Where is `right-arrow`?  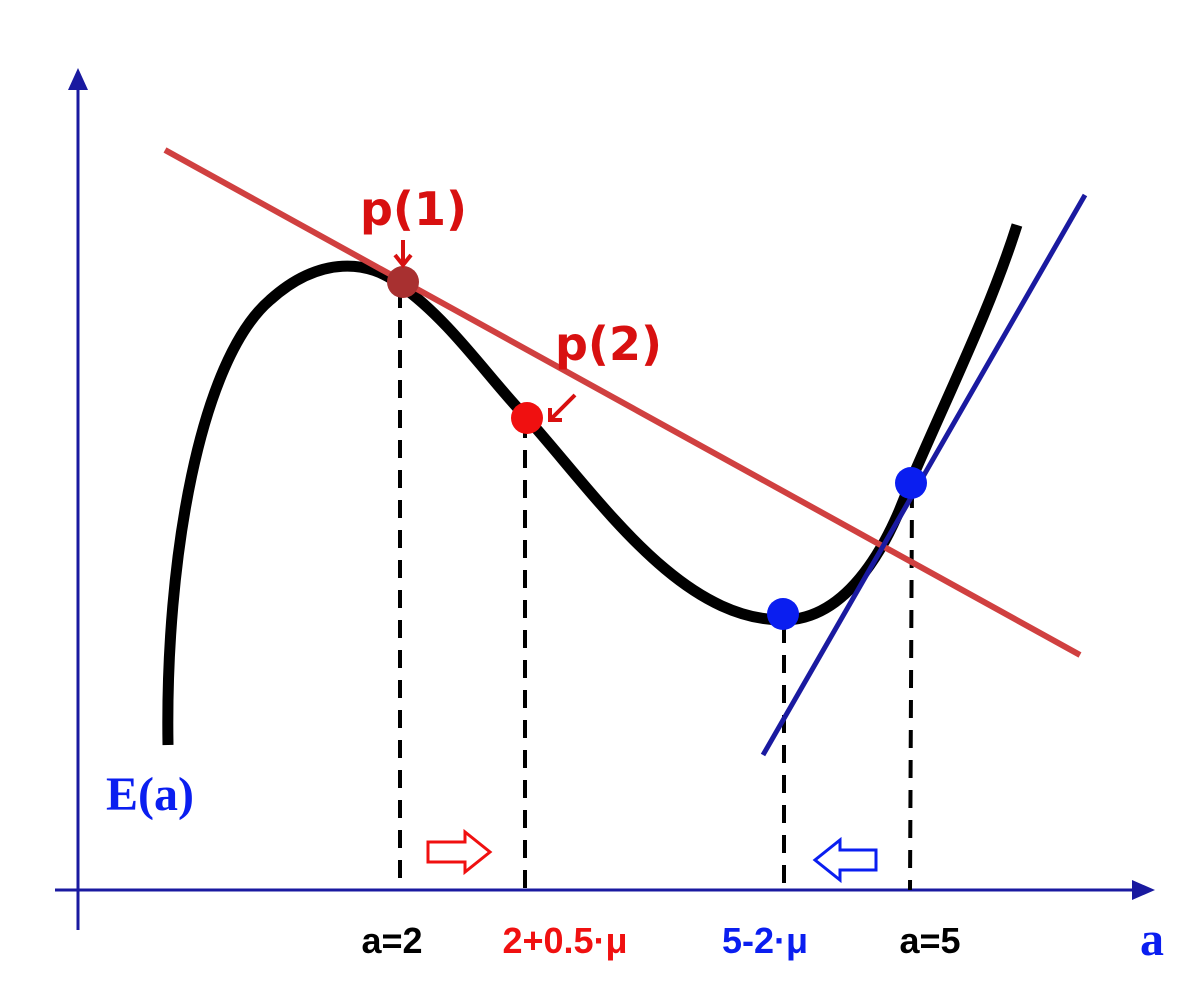
right-arrow is located at coordinates (459, 852).